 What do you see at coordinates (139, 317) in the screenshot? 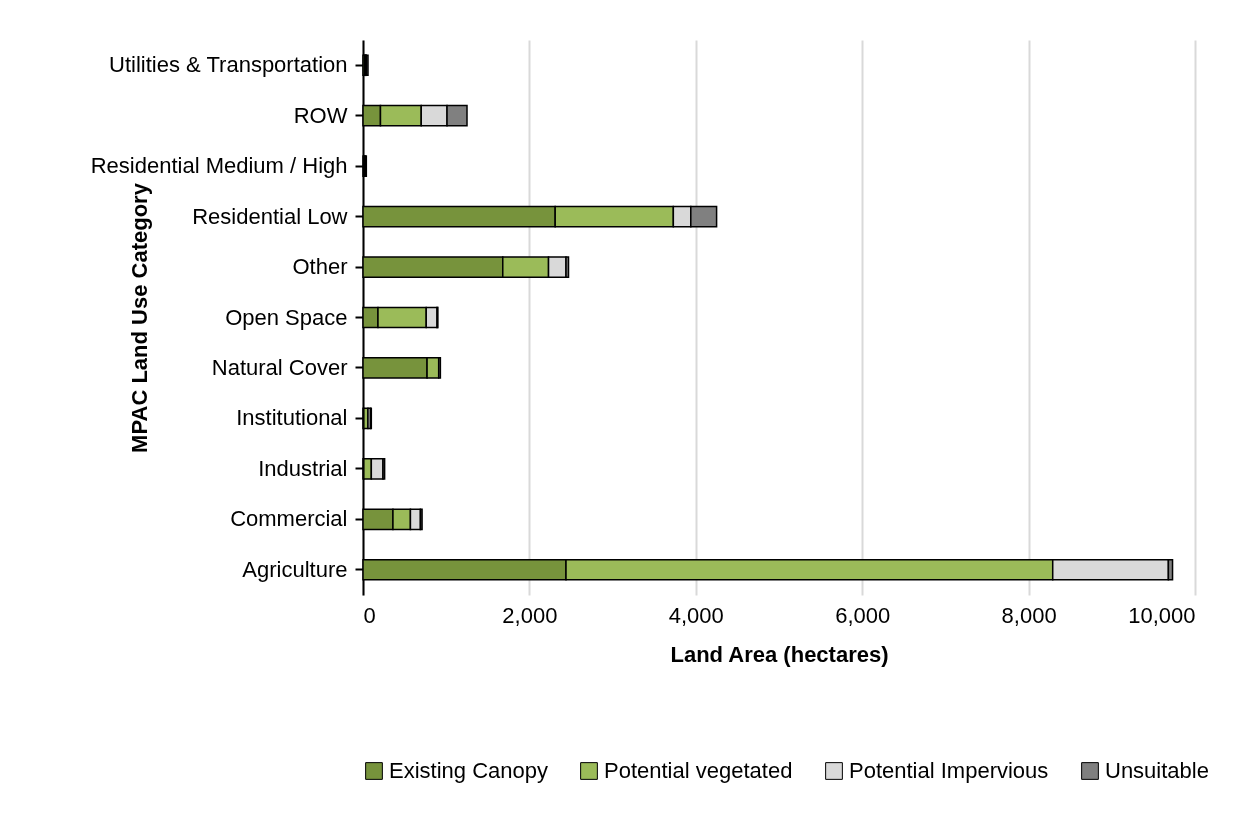
I see `y-axis-title: MPAC Land Use Category` at bounding box center [139, 317].